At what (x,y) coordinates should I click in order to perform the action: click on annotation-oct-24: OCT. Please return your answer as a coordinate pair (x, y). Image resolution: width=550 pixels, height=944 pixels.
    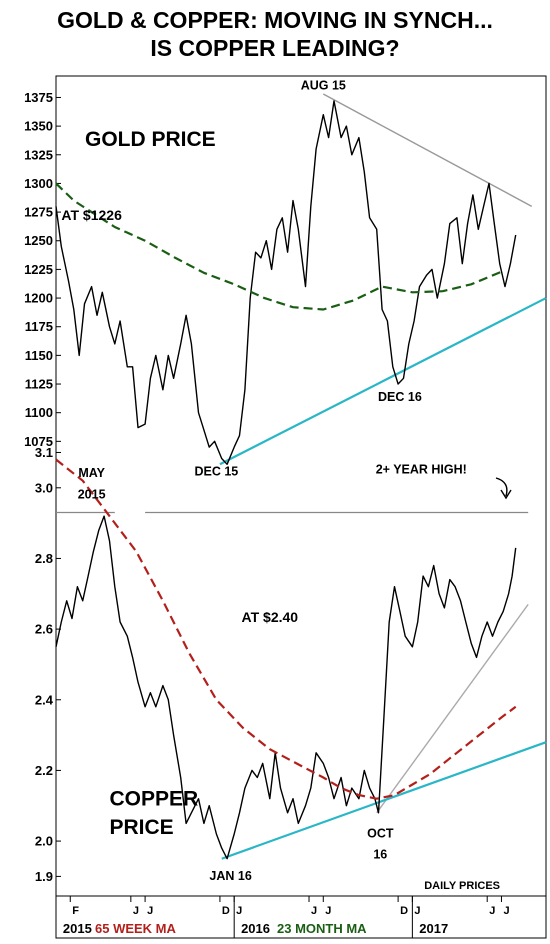
    Looking at the image, I should click on (380, 834).